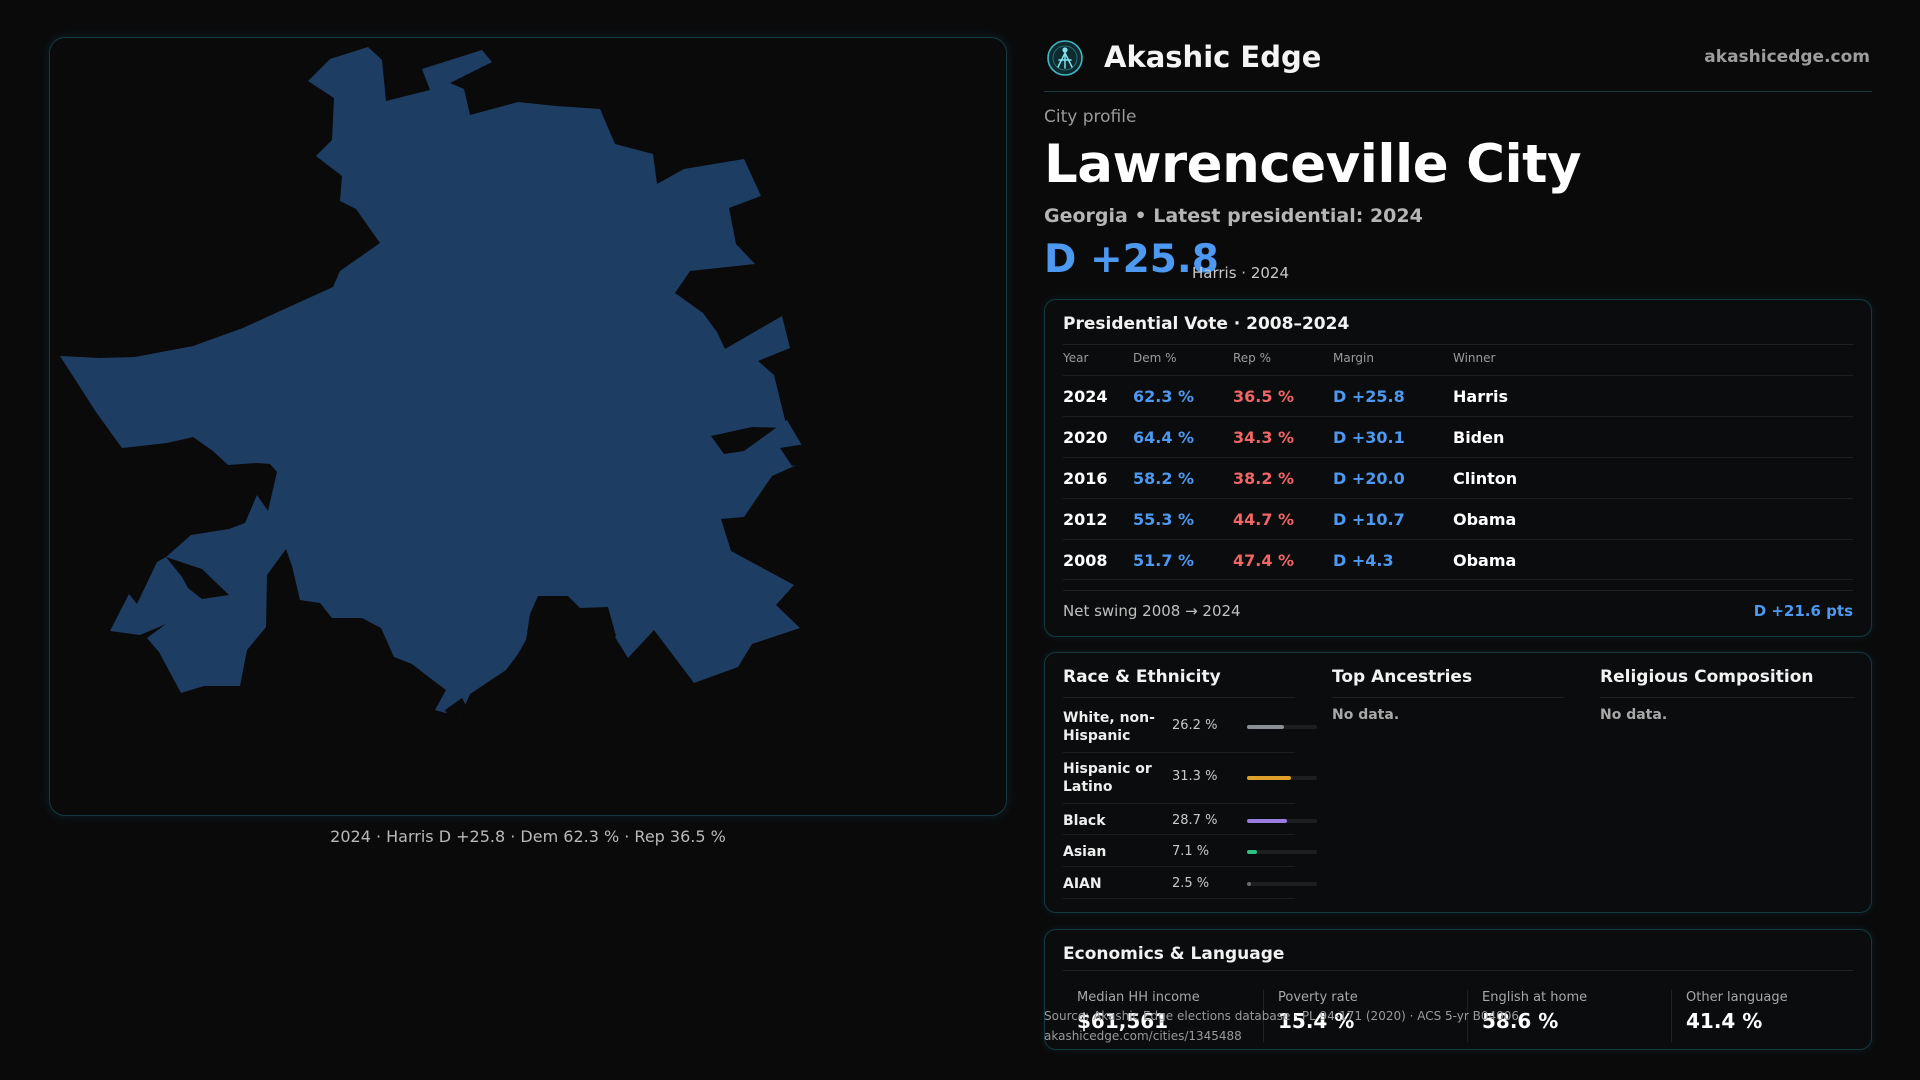 The image size is (1920, 1080). Describe the element at coordinates (1727, 682) in the screenshot. I see `religion-title: Religious Composition` at that location.